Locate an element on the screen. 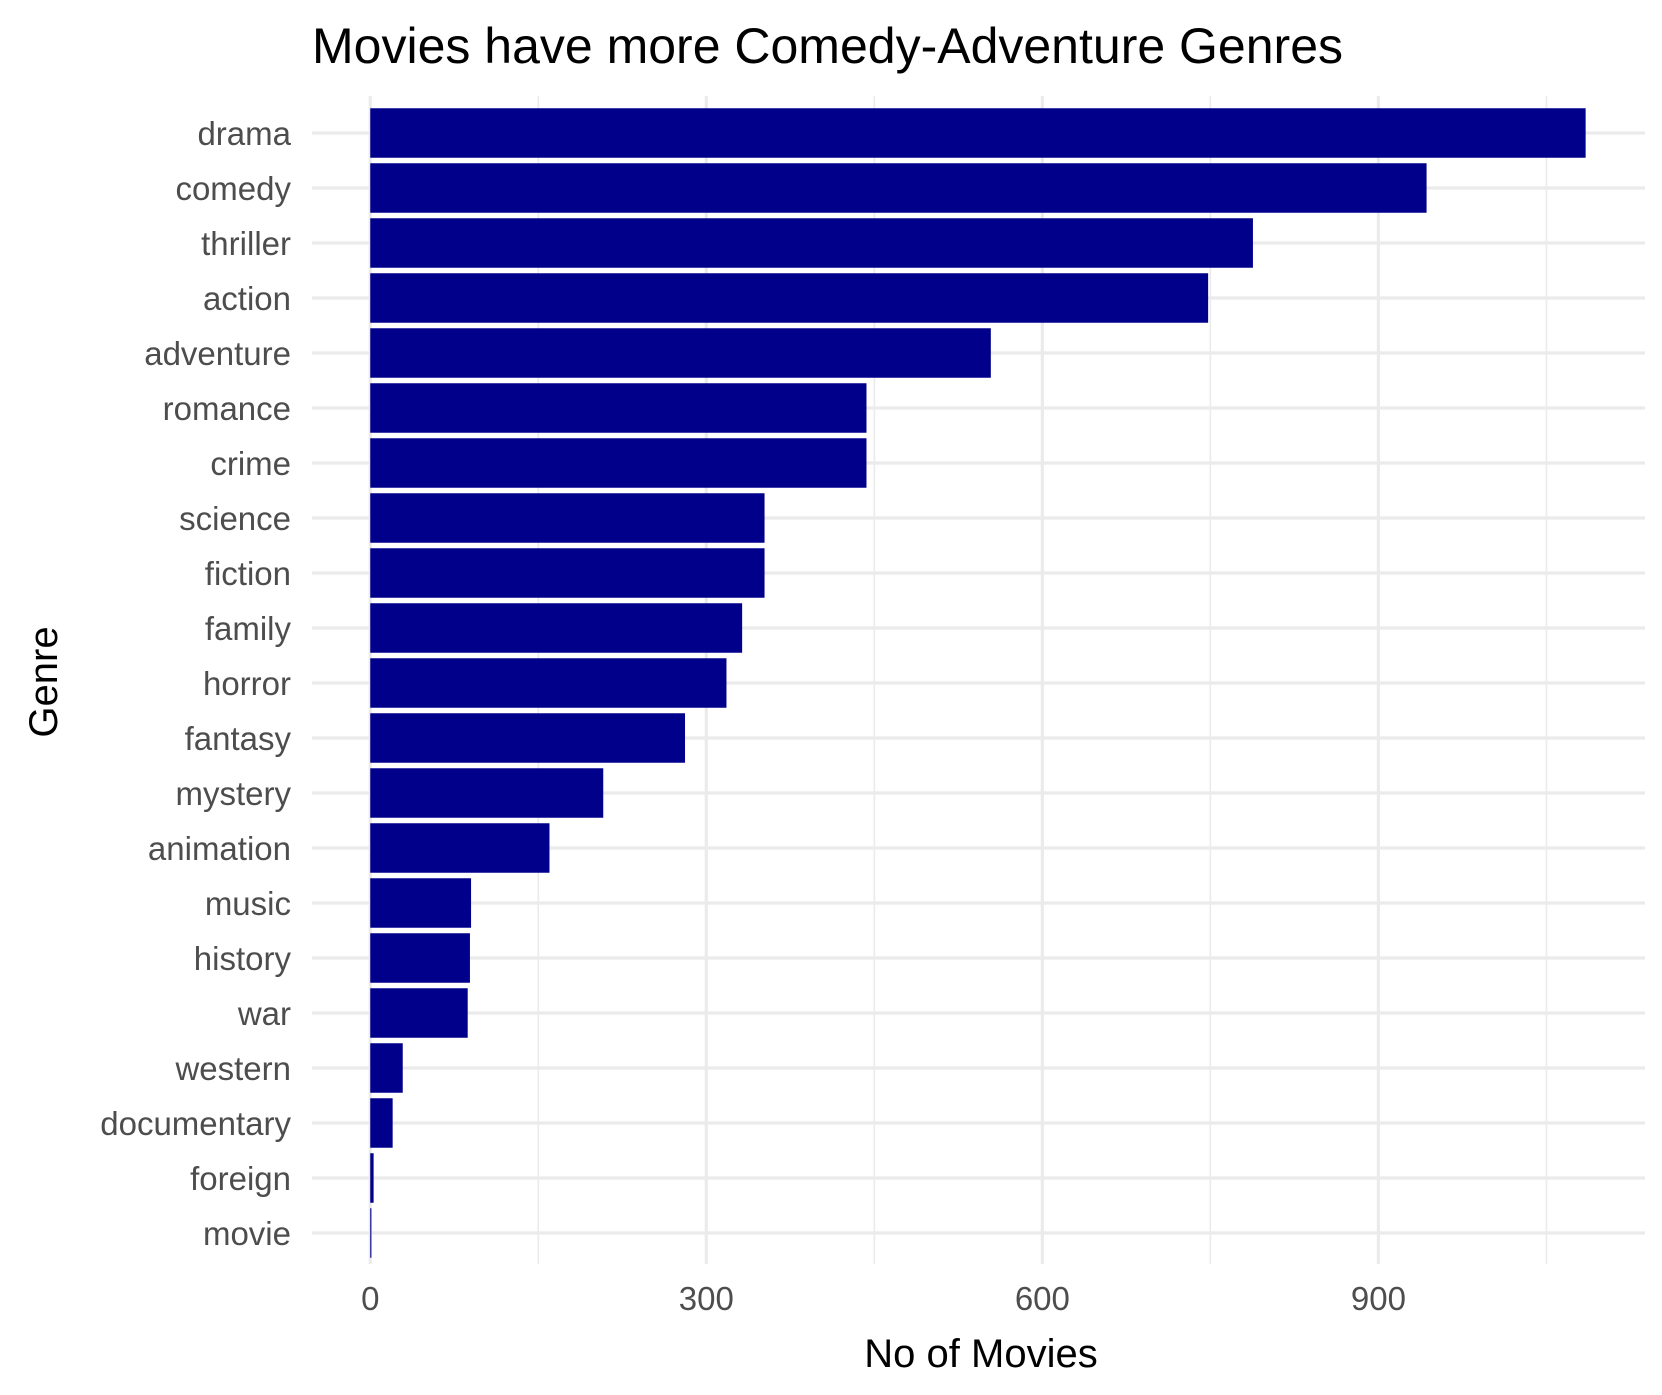 Image resolution: width=1662 pixels, height=1395 pixels. x-tick-label-900: 900 is located at coordinates (1378, 1298).